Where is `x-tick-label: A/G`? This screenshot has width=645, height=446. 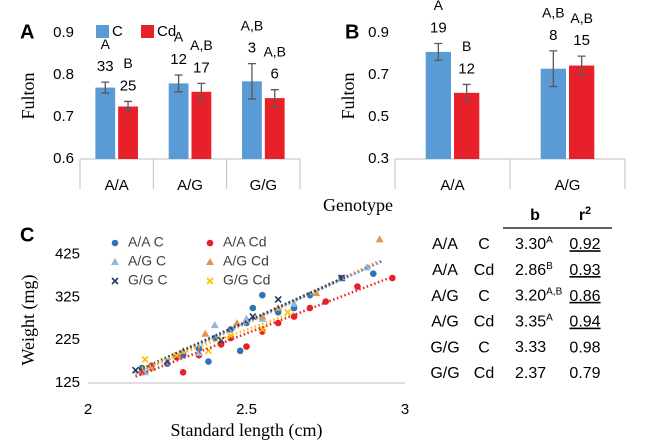 x-tick-label: A/G is located at coordinates (190, 185).